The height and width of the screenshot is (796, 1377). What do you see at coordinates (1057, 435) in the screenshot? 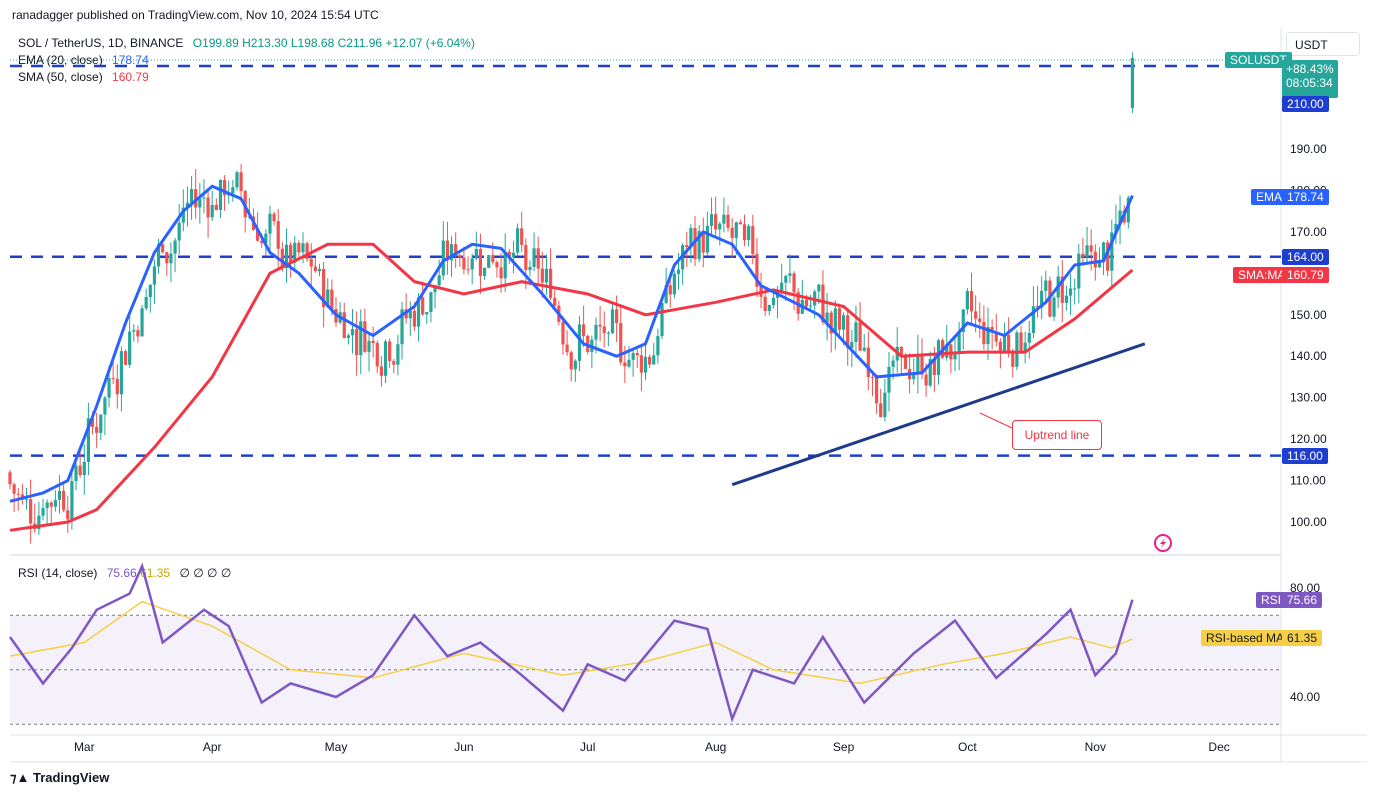
I see `uptrend-annotation: Uptrend line` at bounding box center [1057, 435].